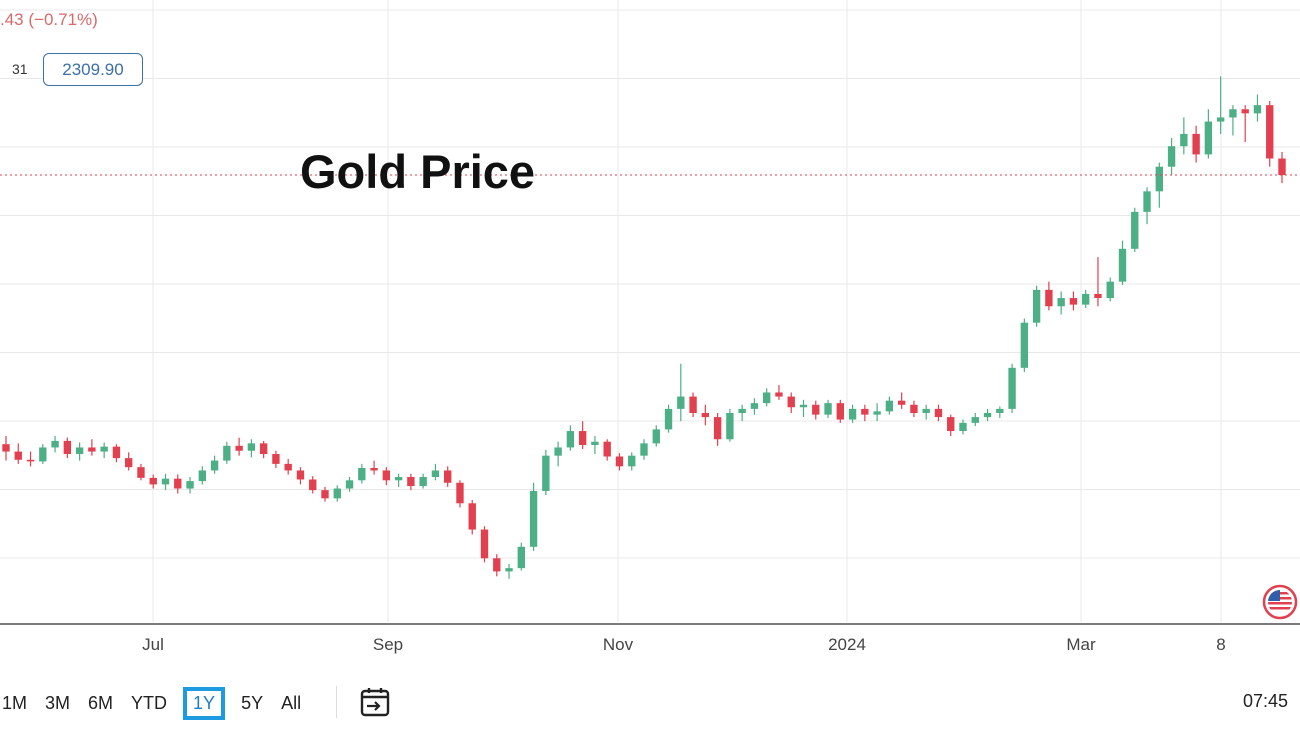  I want to click on range-button-3m: 3M, so click(58, 702).